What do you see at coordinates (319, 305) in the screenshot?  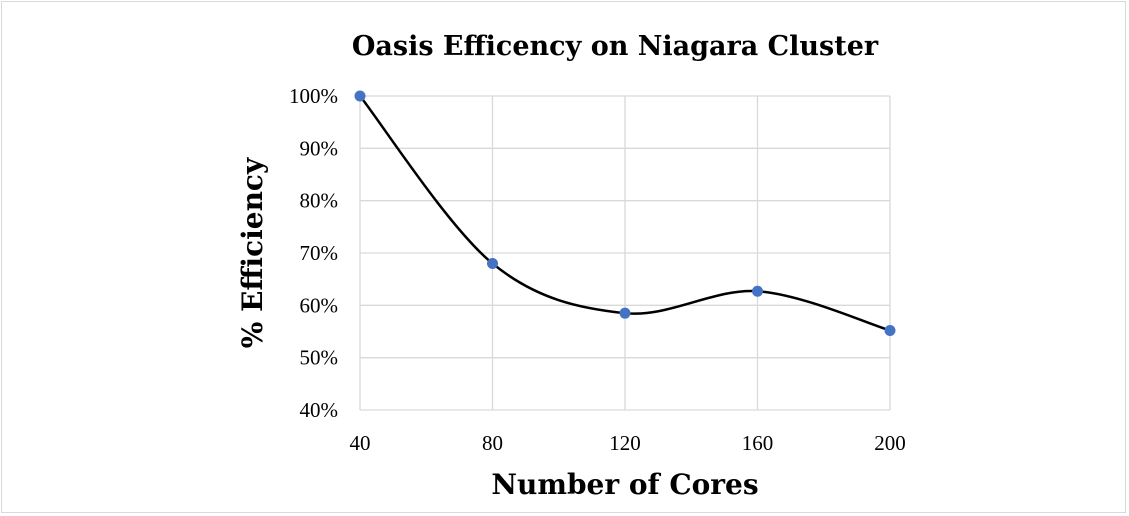 I see `y-tick-label: 60%` at bounding box center [319, 305].